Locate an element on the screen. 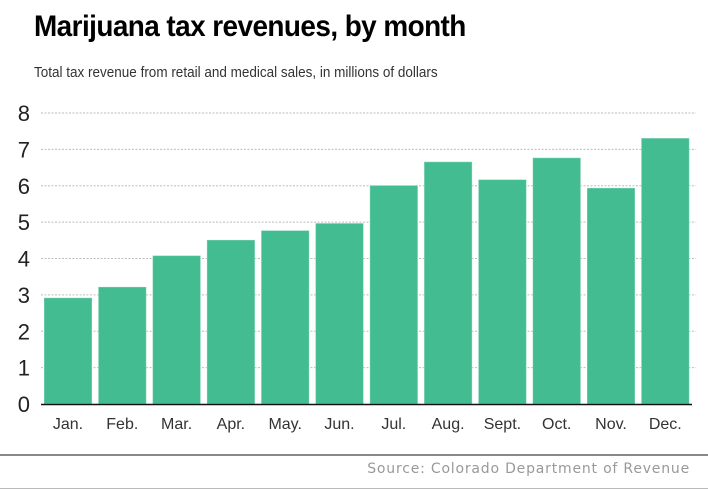 Image resolution: width=708 pixels, height=490 pixels. y-tick-label: 4 is located at coordinates (24, 259).